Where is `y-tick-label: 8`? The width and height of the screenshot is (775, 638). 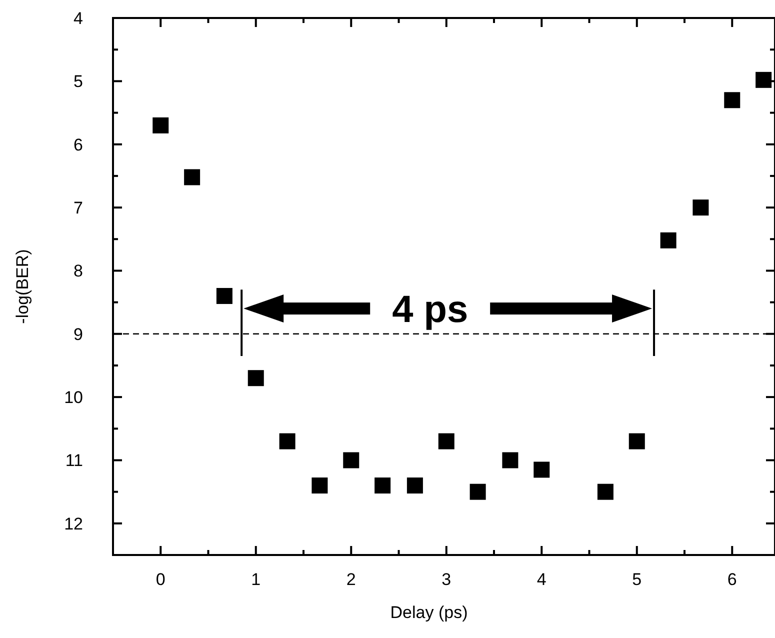 y-tick-label: 8 is located at coordinates (78, 271).